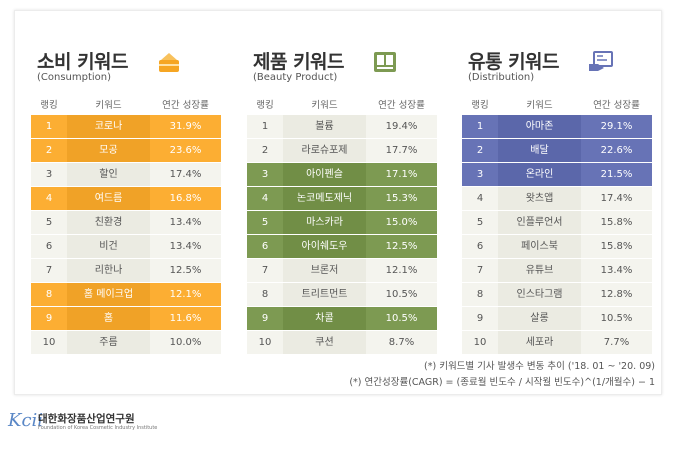 The width and height of the screenshot is (674, 449). What do you see at coordinates (108, 246) in the screenshot?
I see `keyword-cell: 비건` at bounding box center [108, 246].